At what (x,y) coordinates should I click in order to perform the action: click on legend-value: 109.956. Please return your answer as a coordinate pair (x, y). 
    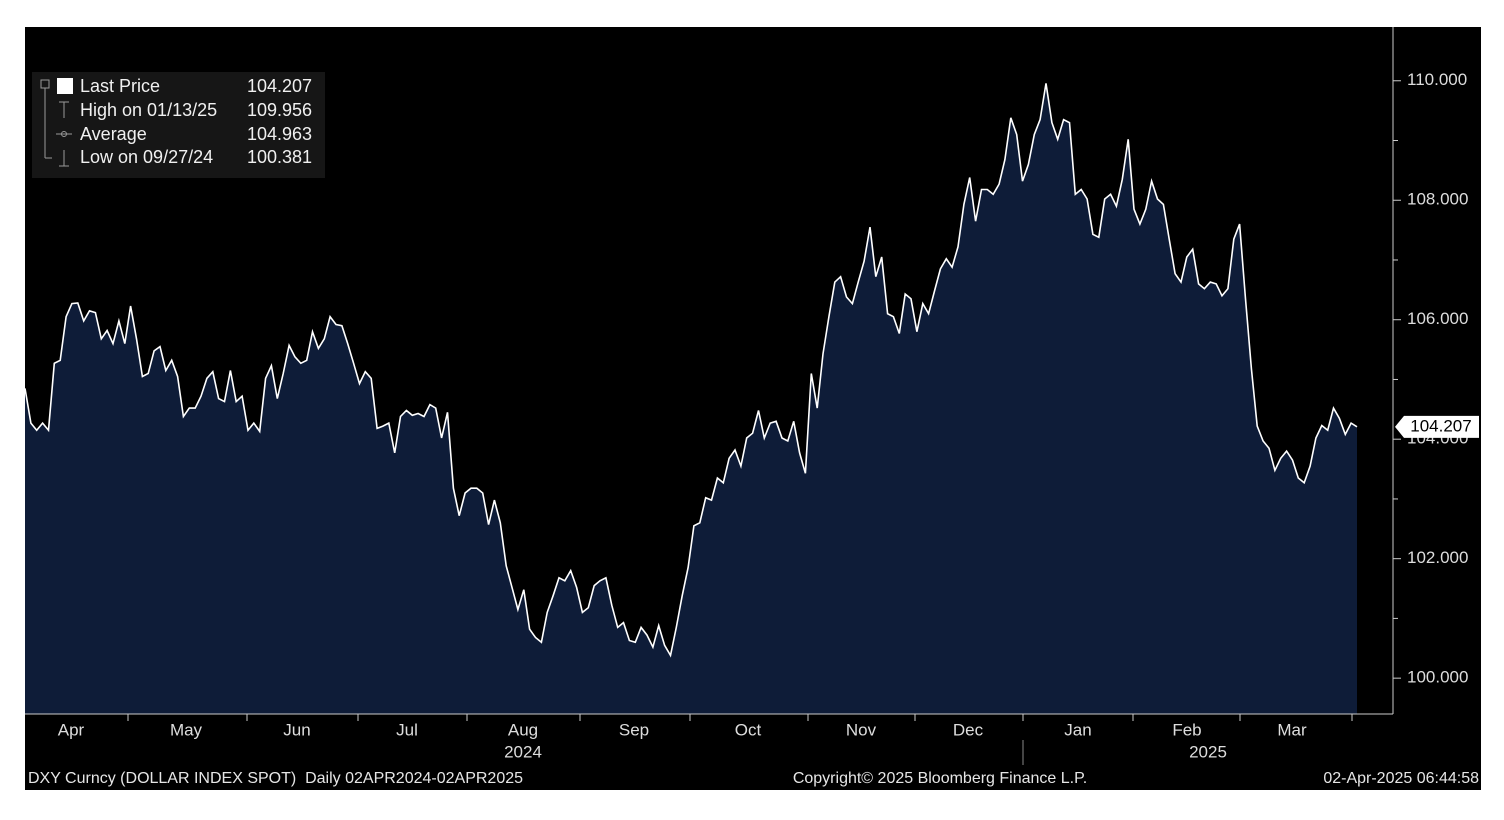
    Looking at the image, I should click on (279, 110).